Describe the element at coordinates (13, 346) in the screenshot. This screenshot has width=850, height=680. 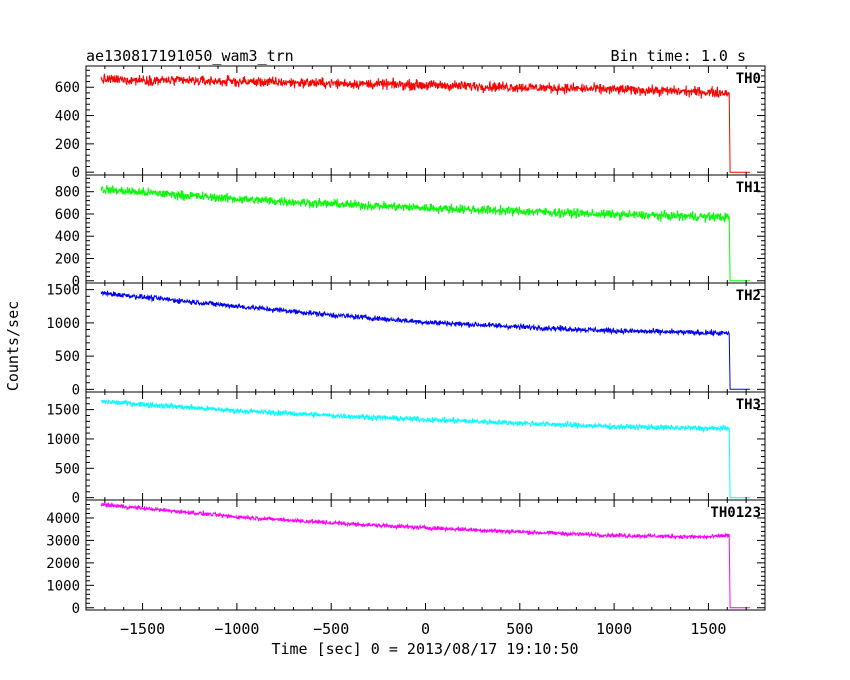
I see `y-axis-label: Counts/sec` at that location.